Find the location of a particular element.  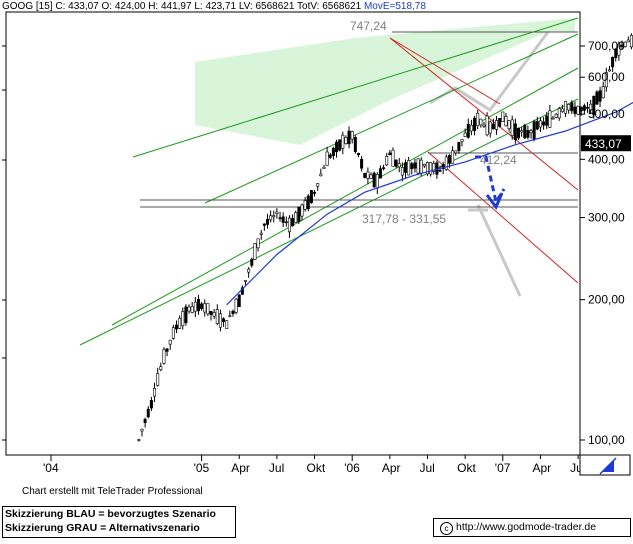

x-tick-label: '05 is located at coordinates (202, 468).